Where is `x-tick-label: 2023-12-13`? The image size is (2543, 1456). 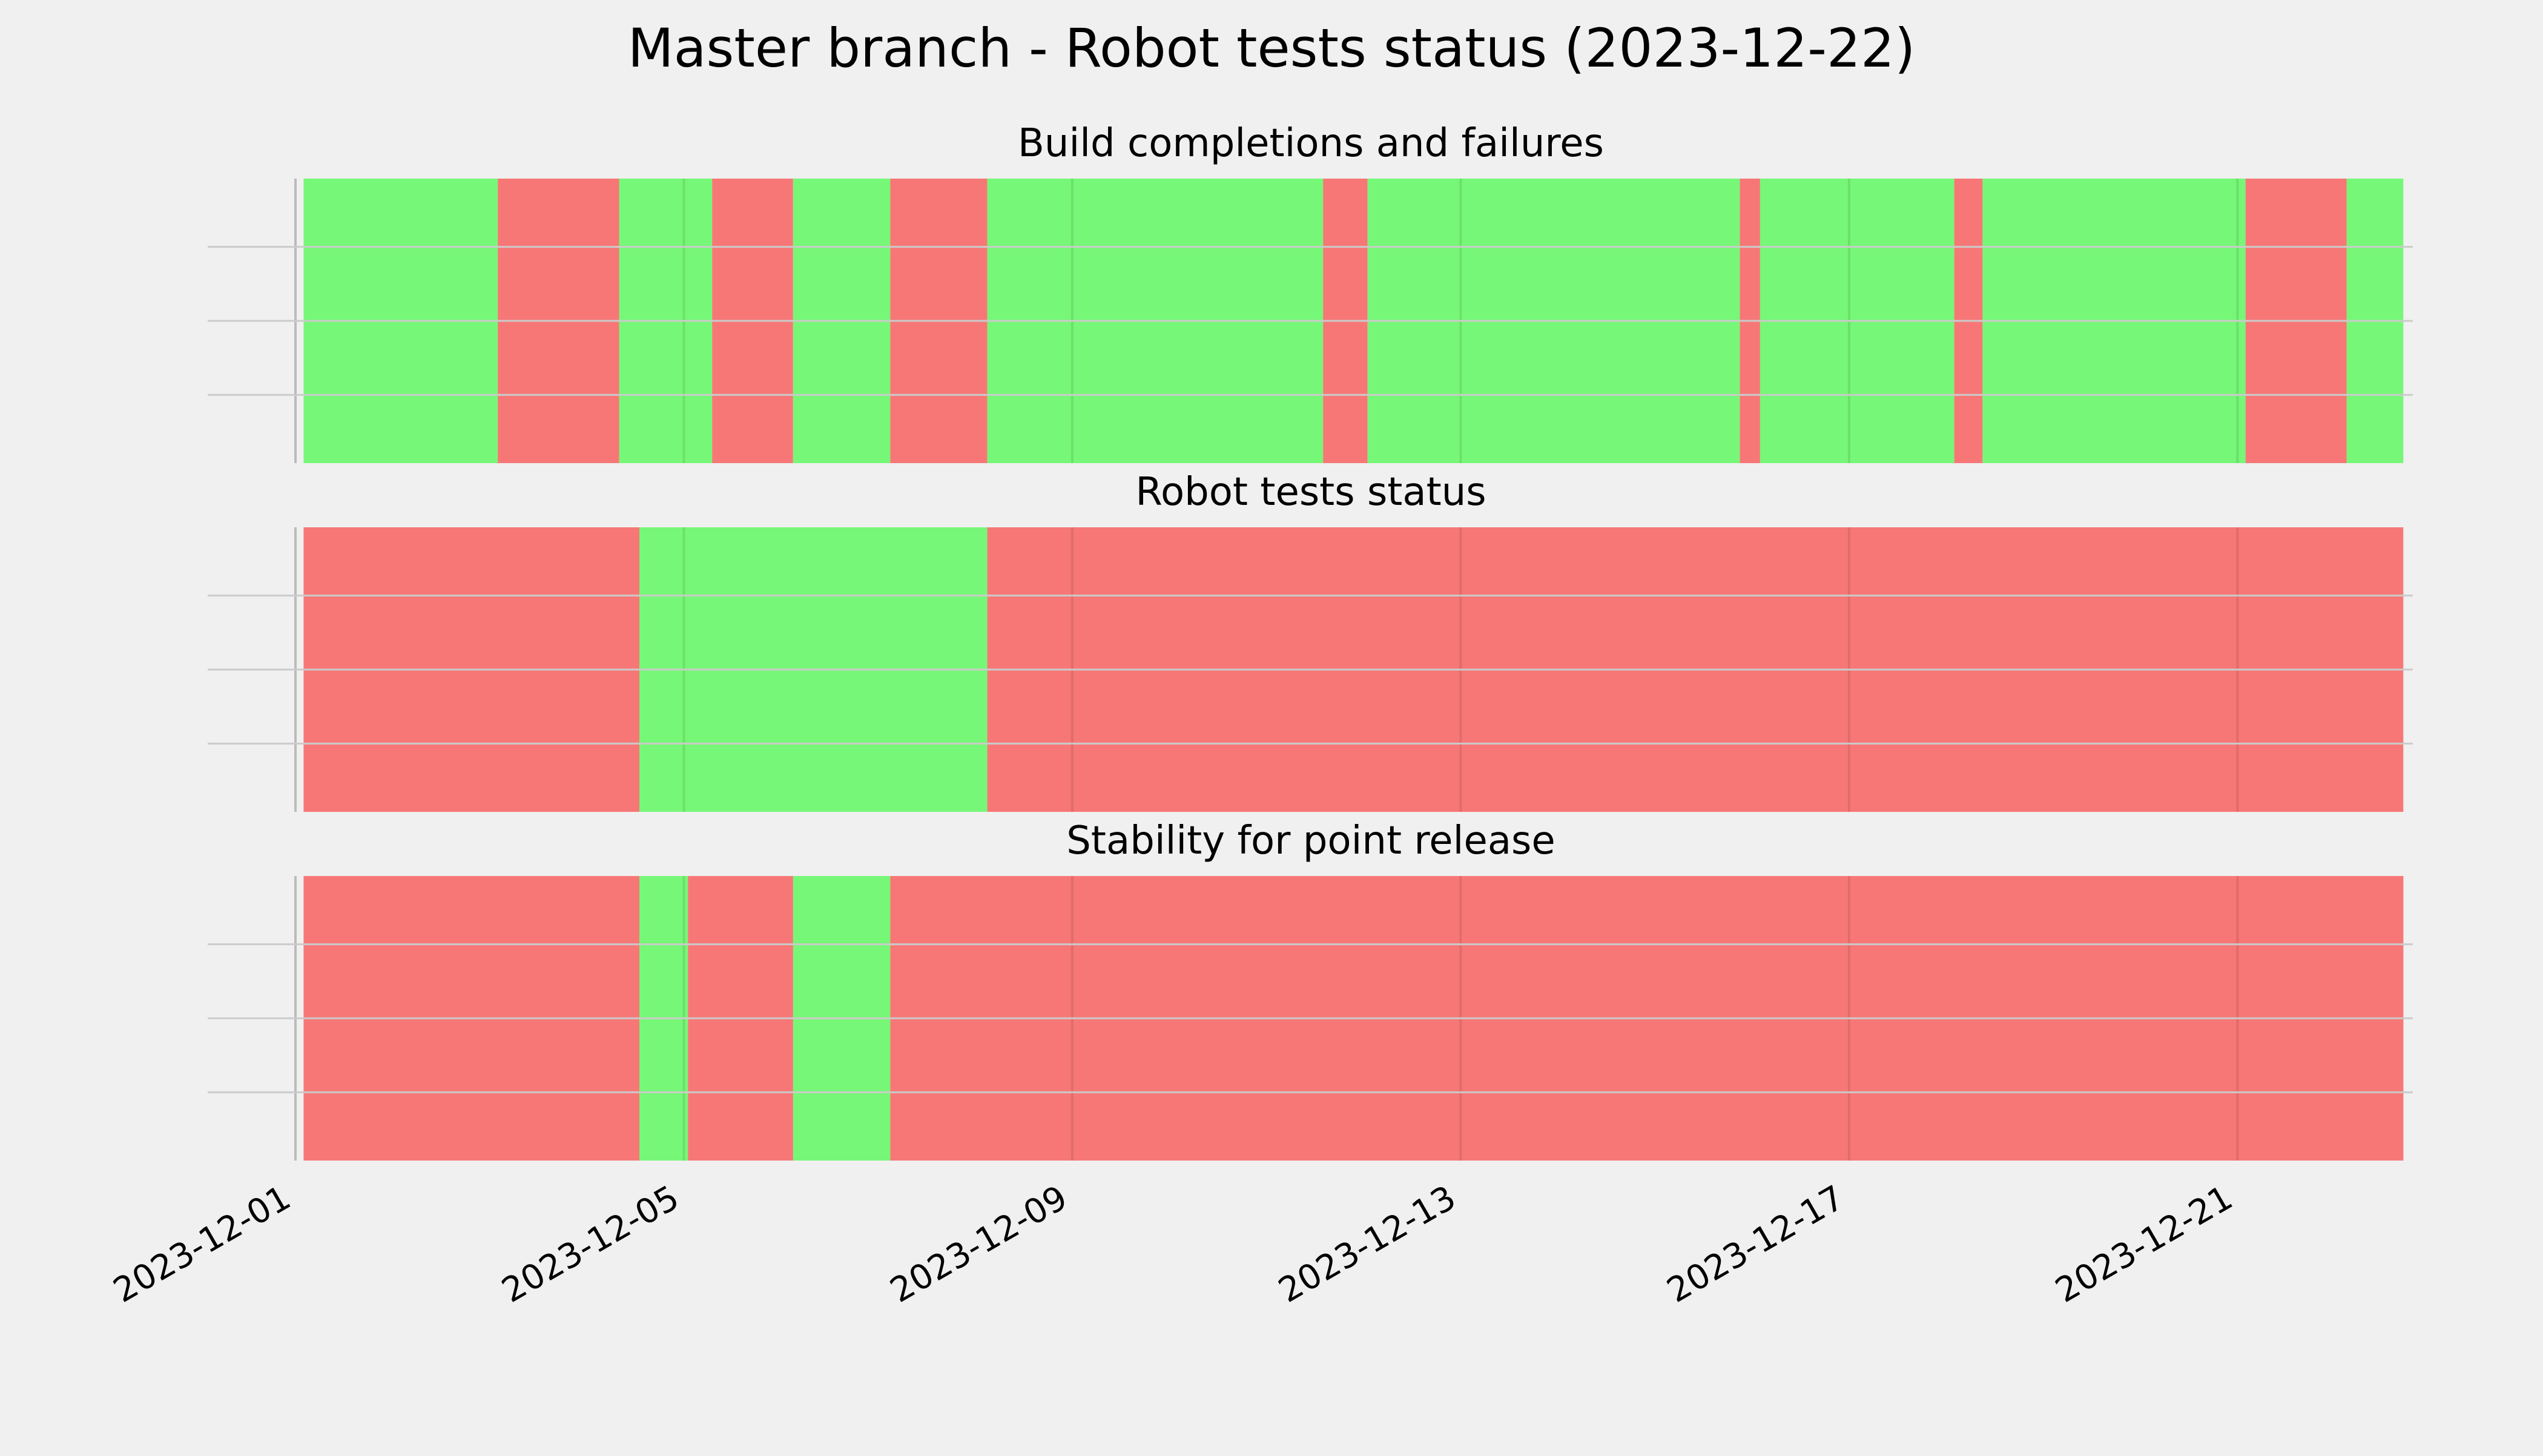 x-tick-label: 2023-12-13 is located at coordinates (1367, 1244).